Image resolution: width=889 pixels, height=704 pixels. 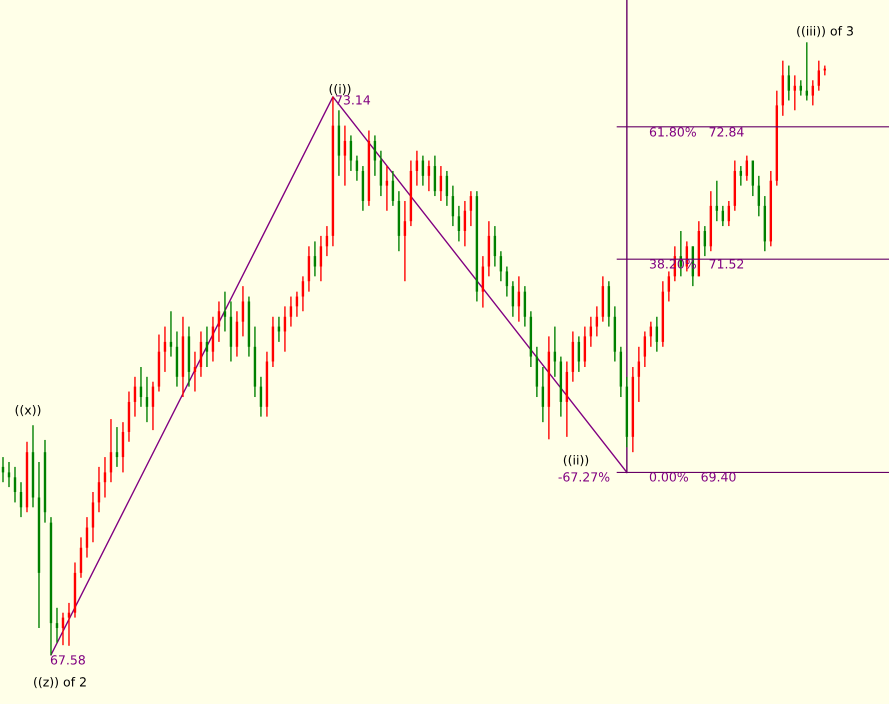 What do you see at coordinates (693, 477) in the screenshot?
I see `annotation: 0.00% 69.40` at bounding box center [693, 477].